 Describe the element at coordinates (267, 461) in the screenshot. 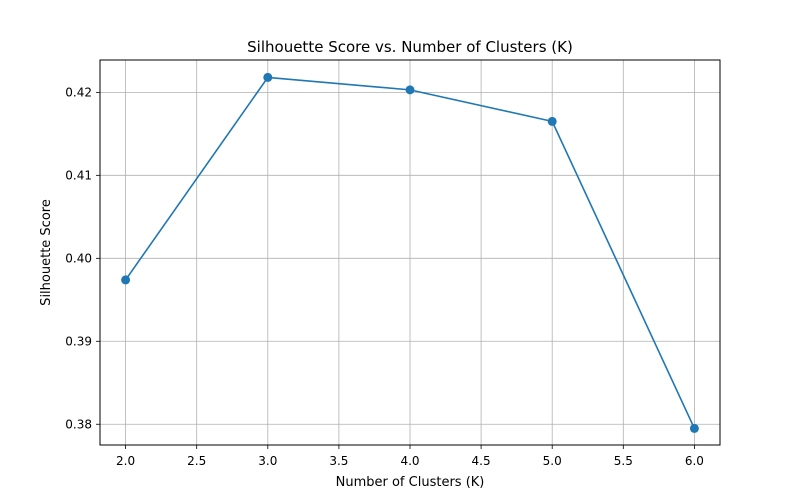

I see `x-tick-label: 3.0` at that location.